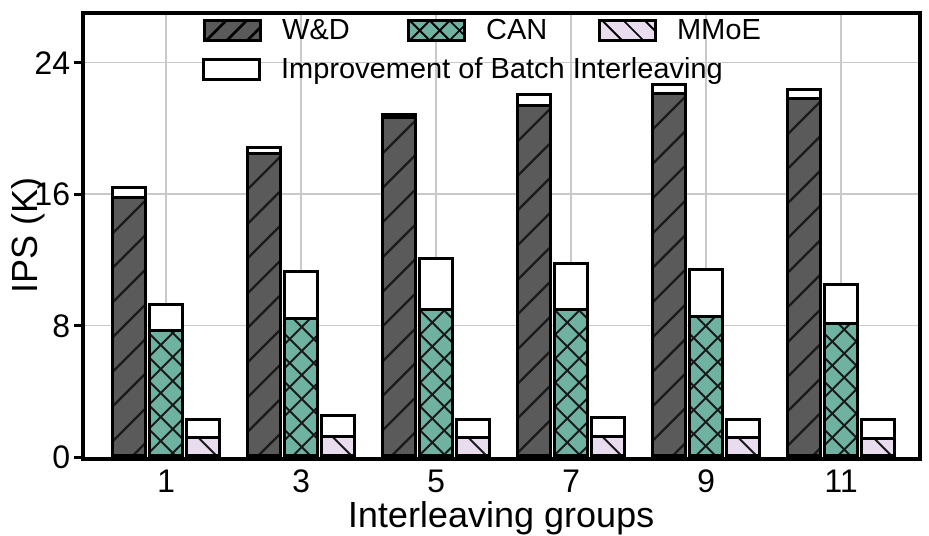 Image resolution: width=929 pixels, height=536 pixels. What do you see at coordinates (534, 280) in the screenshot?
I see `bar-W&D-7` at bounding box center [534, 280].